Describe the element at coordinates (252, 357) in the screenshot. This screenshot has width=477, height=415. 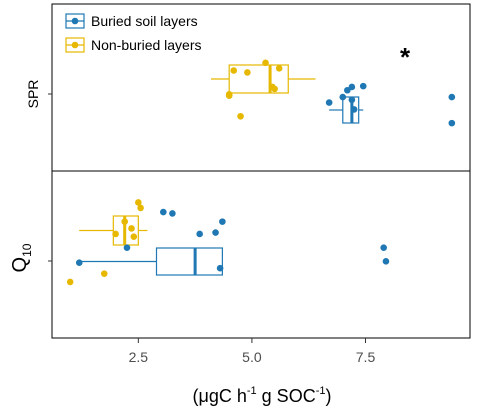
I see `x-tick-label-2: 5.0` at that location.